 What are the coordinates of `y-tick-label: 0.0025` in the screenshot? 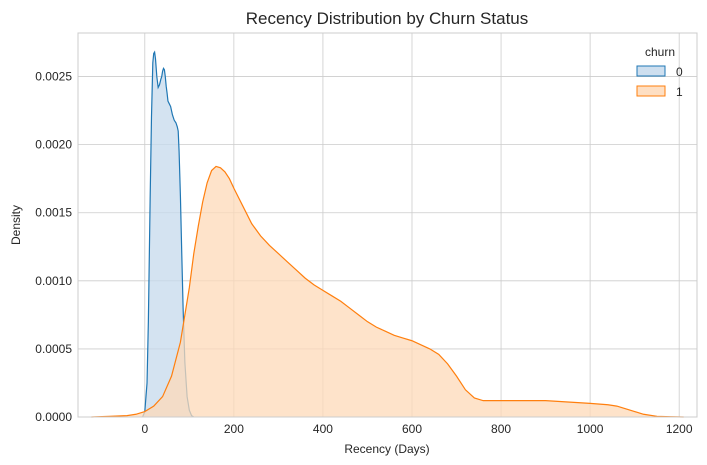 It's located at (53, 77).